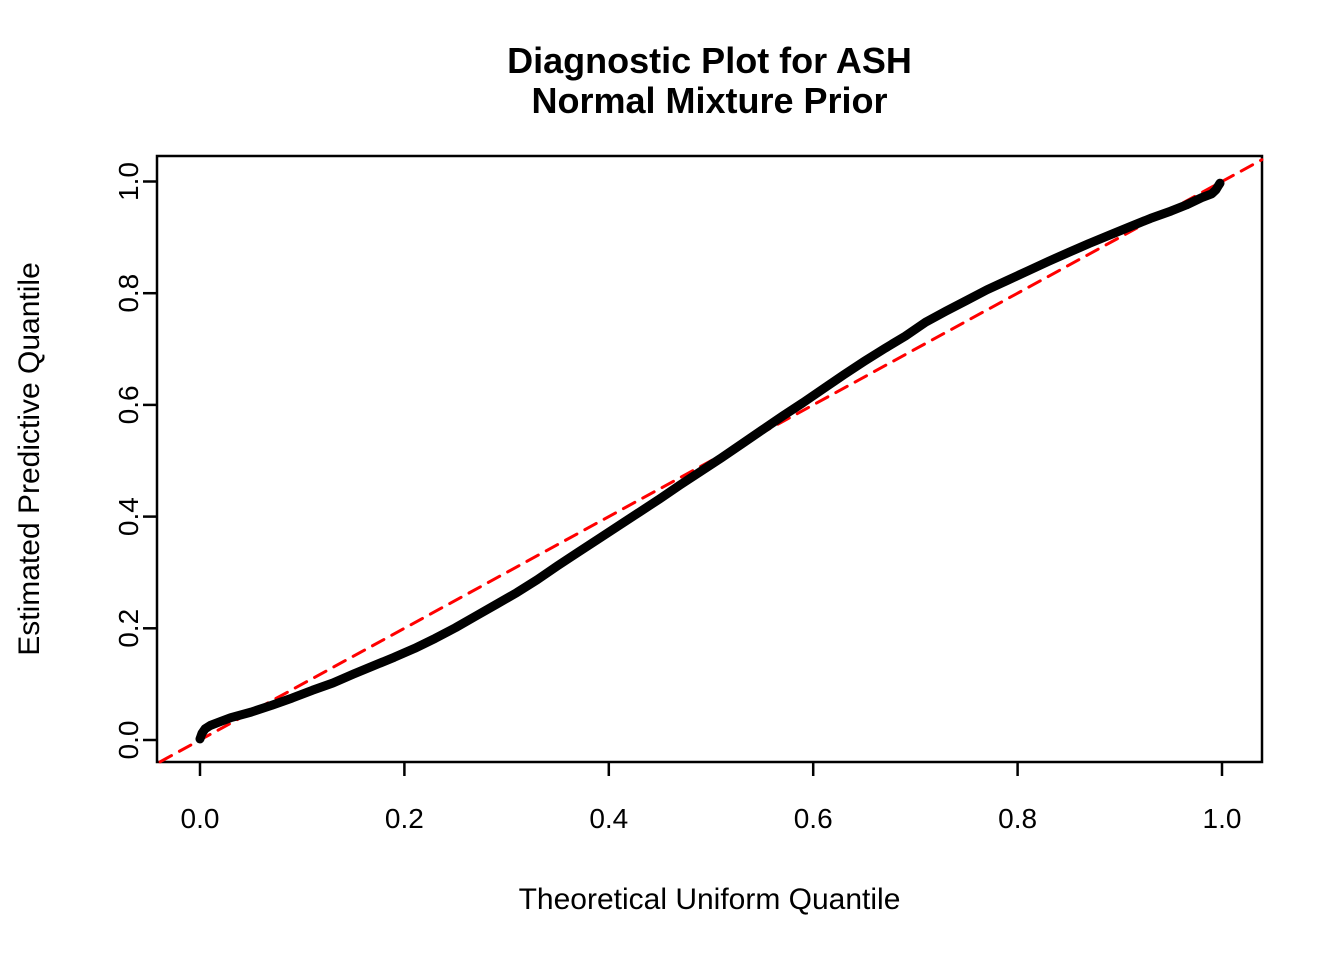  What do you see at coordinates (1222, 818) in the screenshot?
I see `x-axis-tick-label: 1.0` at bounding box center [1222, 818].